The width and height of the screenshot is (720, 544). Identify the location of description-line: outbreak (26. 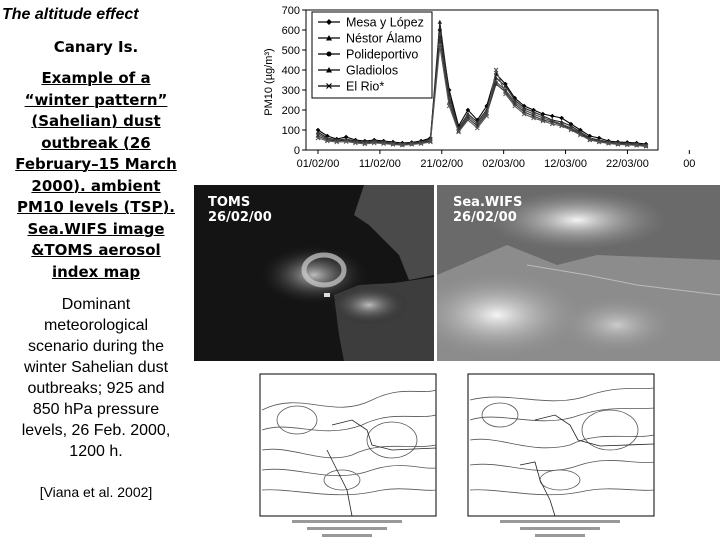
(96, 142).